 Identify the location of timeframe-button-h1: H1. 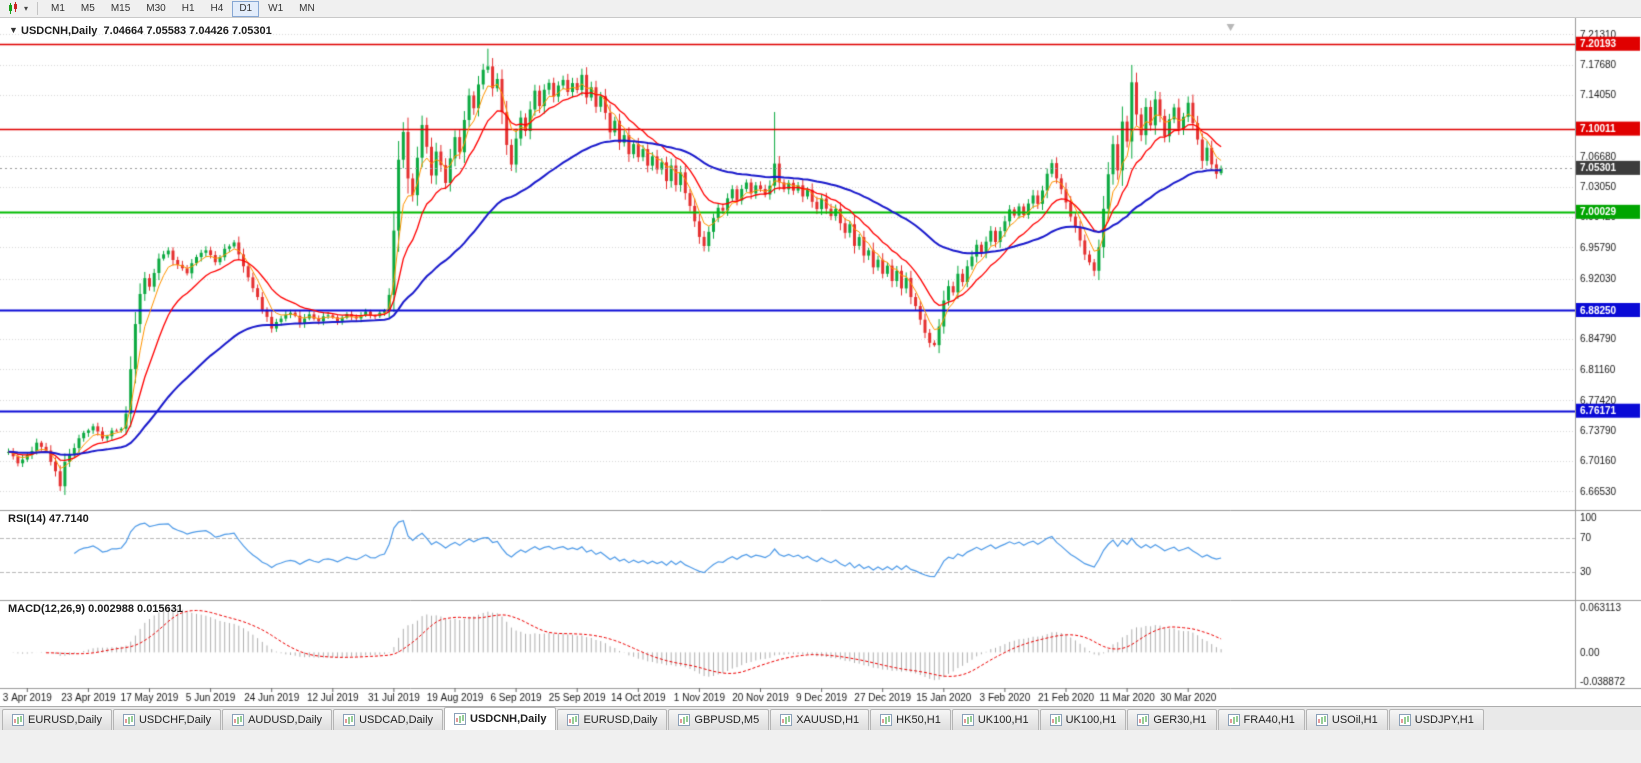
(188, 9).